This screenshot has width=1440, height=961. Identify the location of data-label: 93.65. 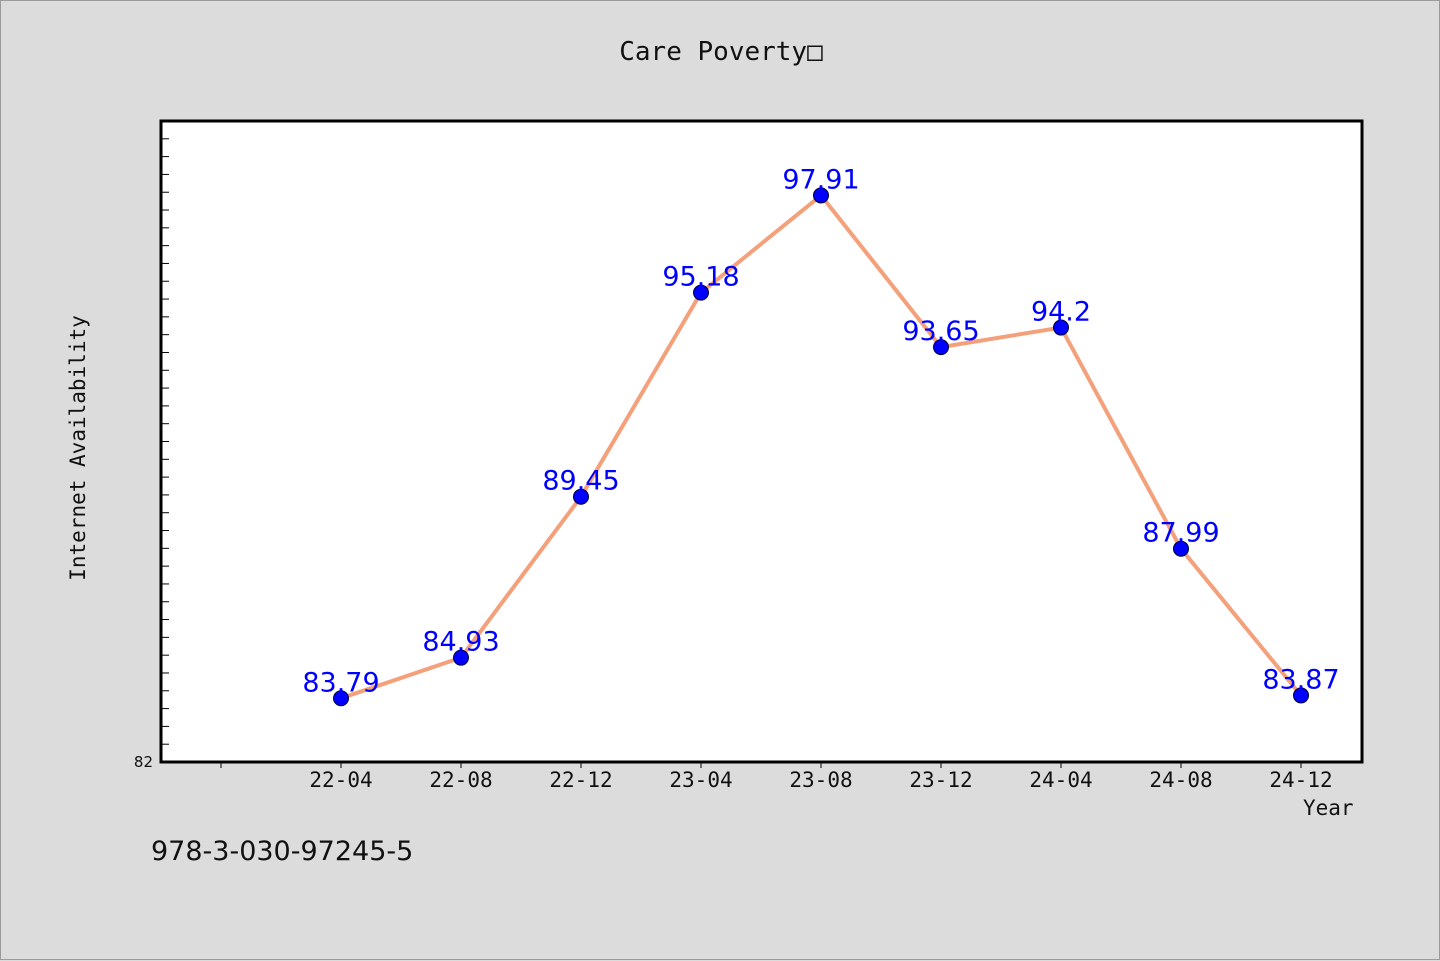
(940, 331).